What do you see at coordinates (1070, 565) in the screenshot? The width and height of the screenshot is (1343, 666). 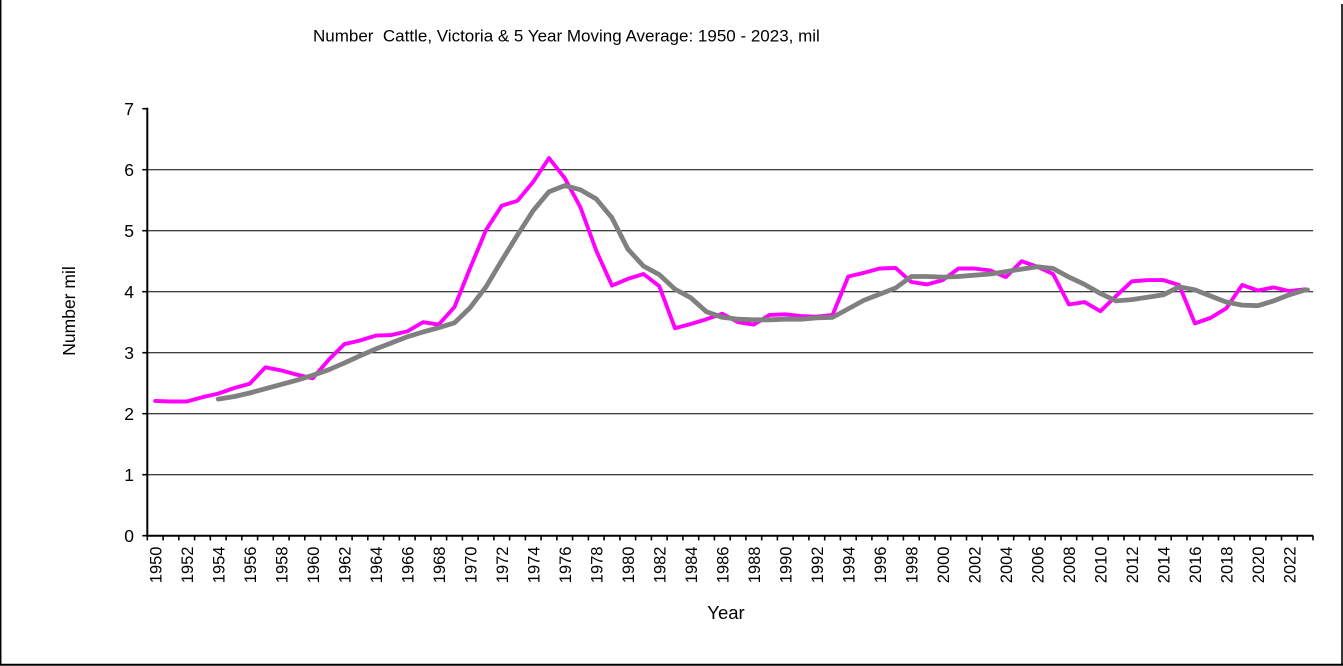 I see `svg-text: 2008` at bounding box center [1070, 565].